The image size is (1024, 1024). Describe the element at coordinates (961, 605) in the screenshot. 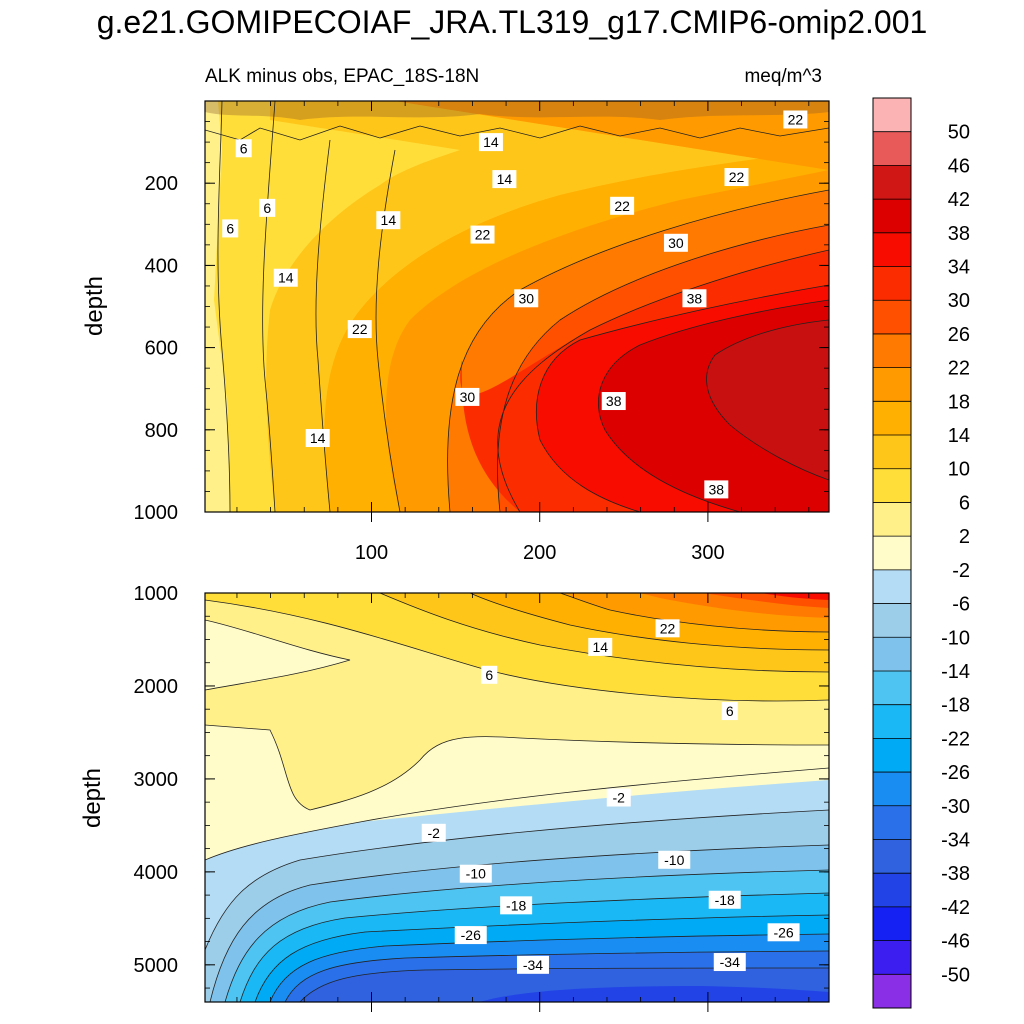

I see `colorbar-label: -6` at that location.